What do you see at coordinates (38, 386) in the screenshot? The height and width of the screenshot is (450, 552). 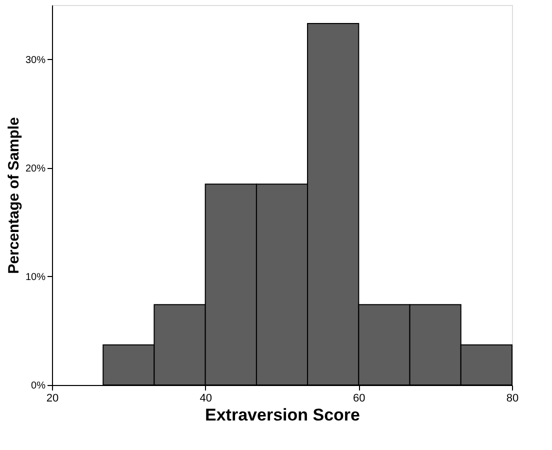 I see `y-tick-label: 0%` at bounding box center [38, 386].